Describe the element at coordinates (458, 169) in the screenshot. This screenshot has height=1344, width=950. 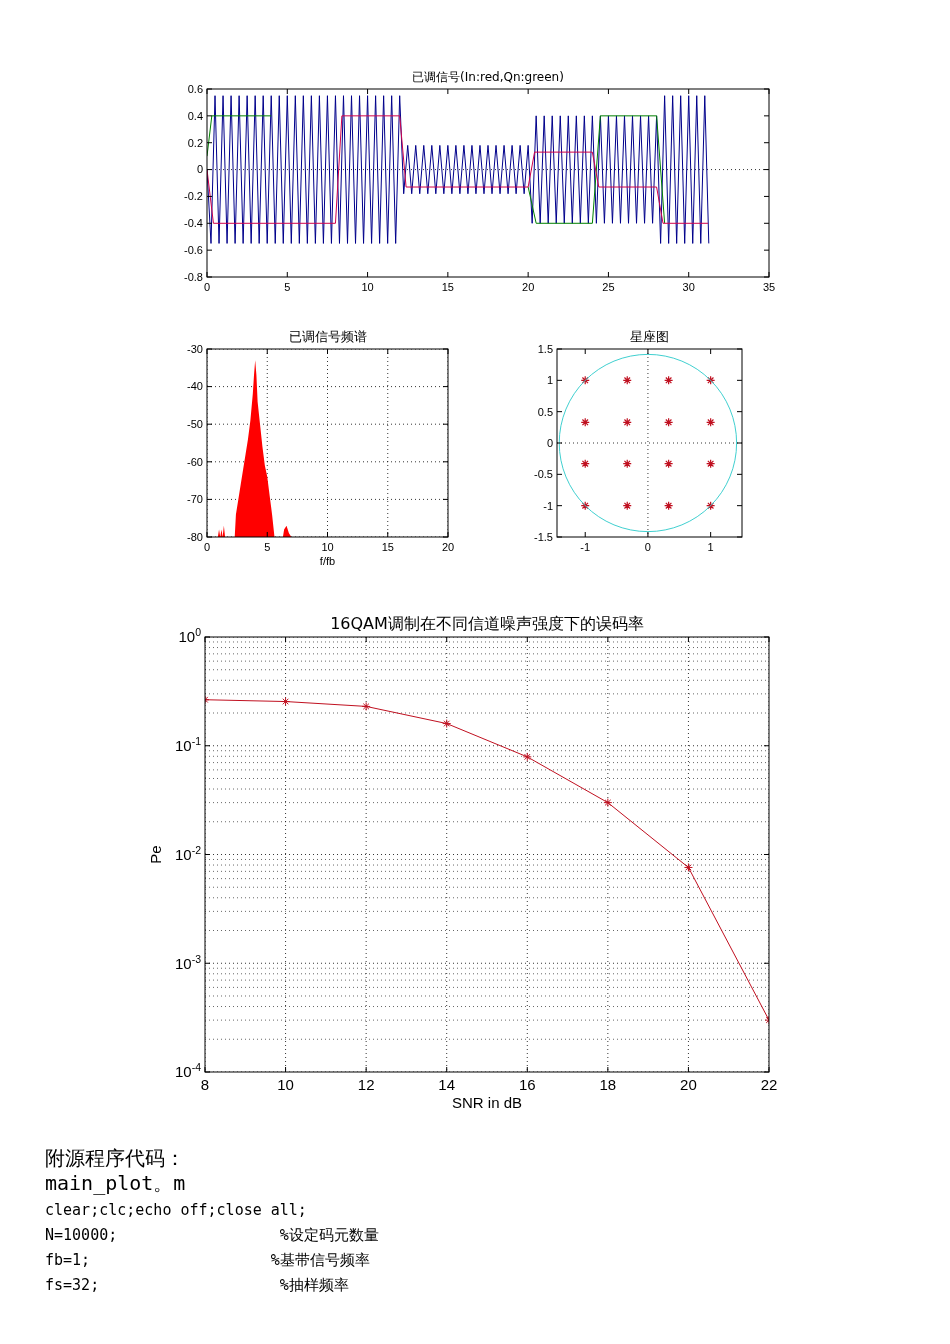
I see `line-series` at that location.